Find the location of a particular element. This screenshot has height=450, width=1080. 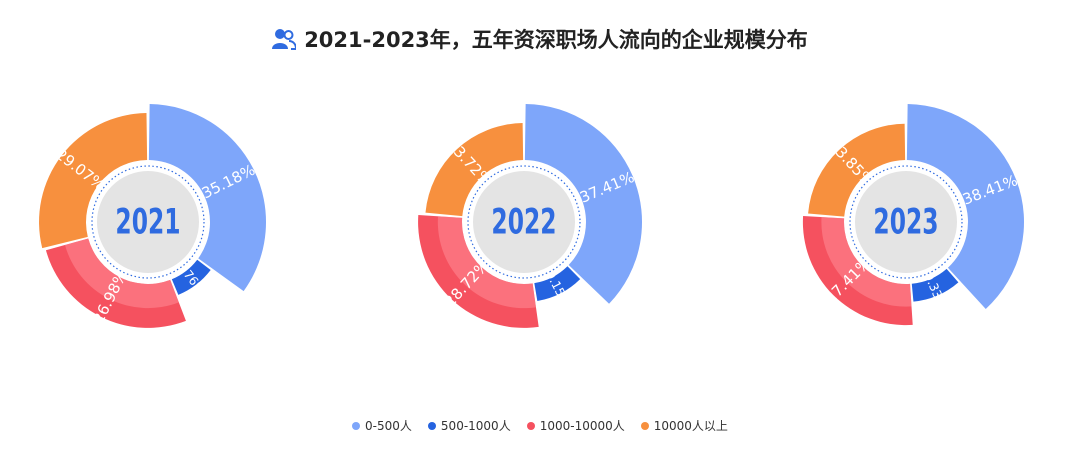

dotted-ring-2022 is located at coordinates (524, 222).